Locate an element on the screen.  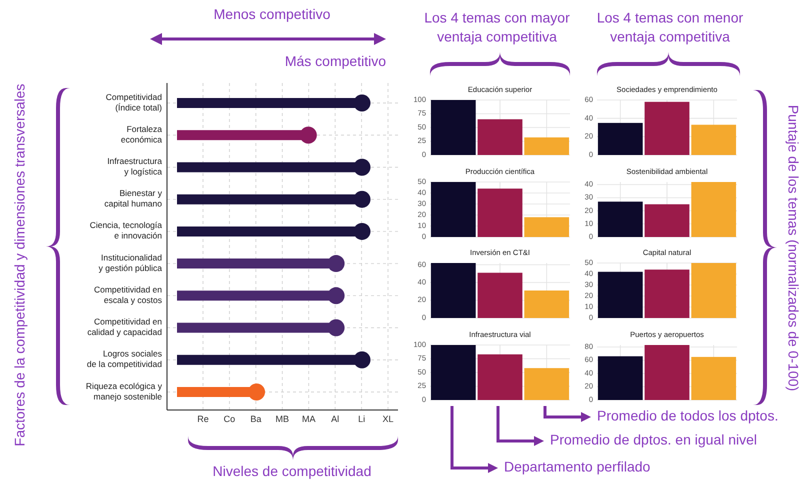
x-axis-title: Niveles de competitividad is located at coordinates (292, 471).